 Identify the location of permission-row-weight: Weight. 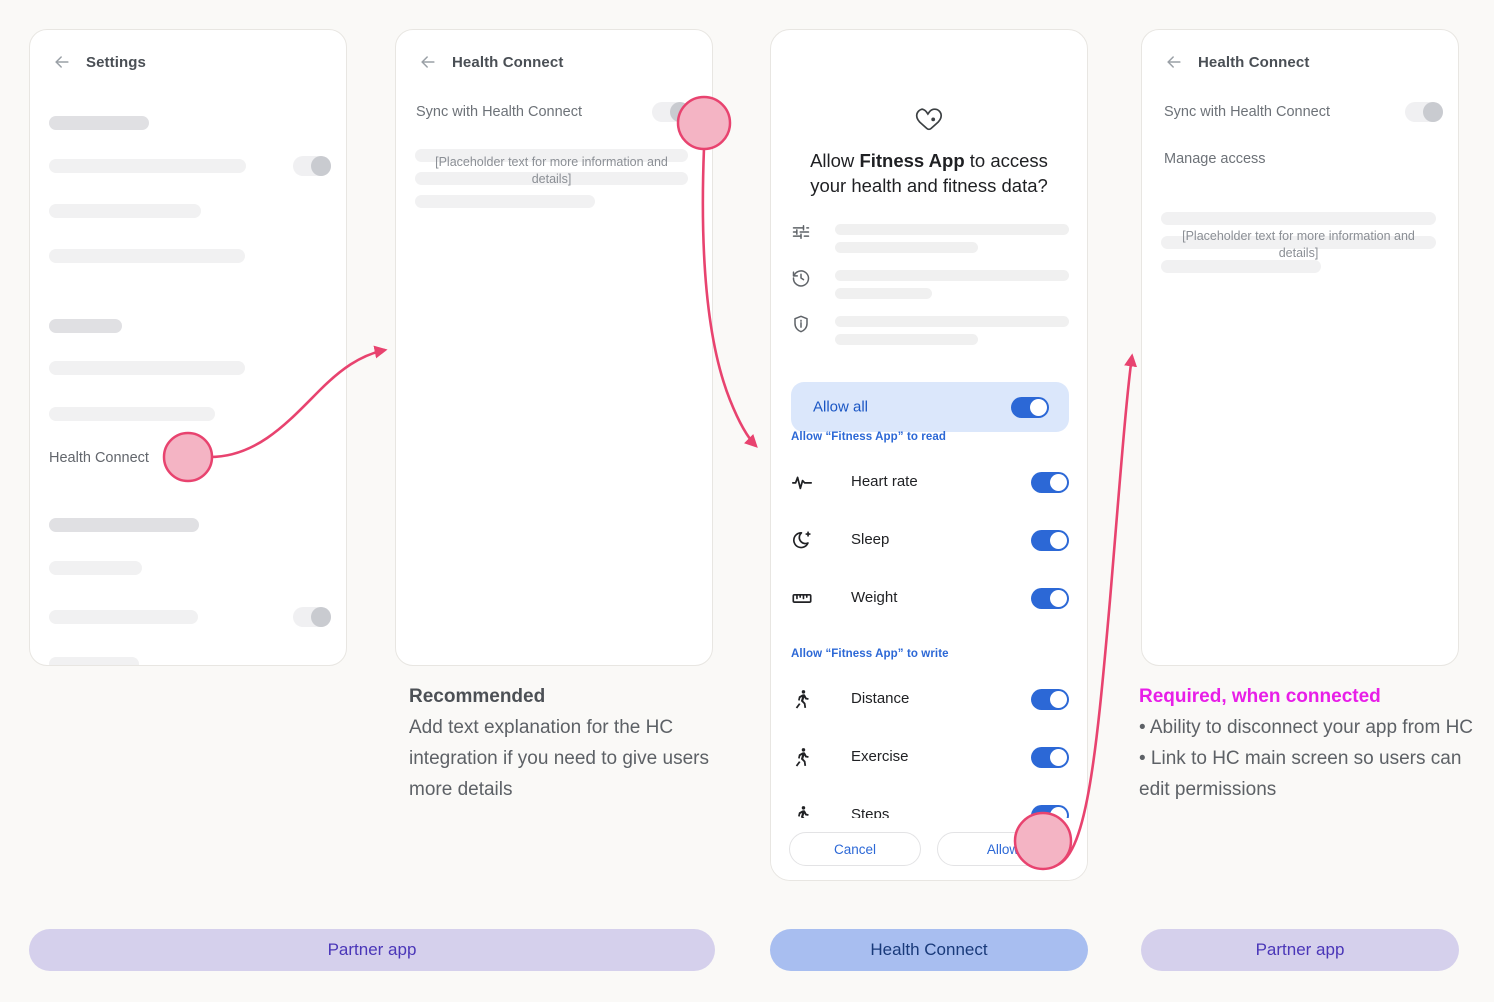
(930, 599).